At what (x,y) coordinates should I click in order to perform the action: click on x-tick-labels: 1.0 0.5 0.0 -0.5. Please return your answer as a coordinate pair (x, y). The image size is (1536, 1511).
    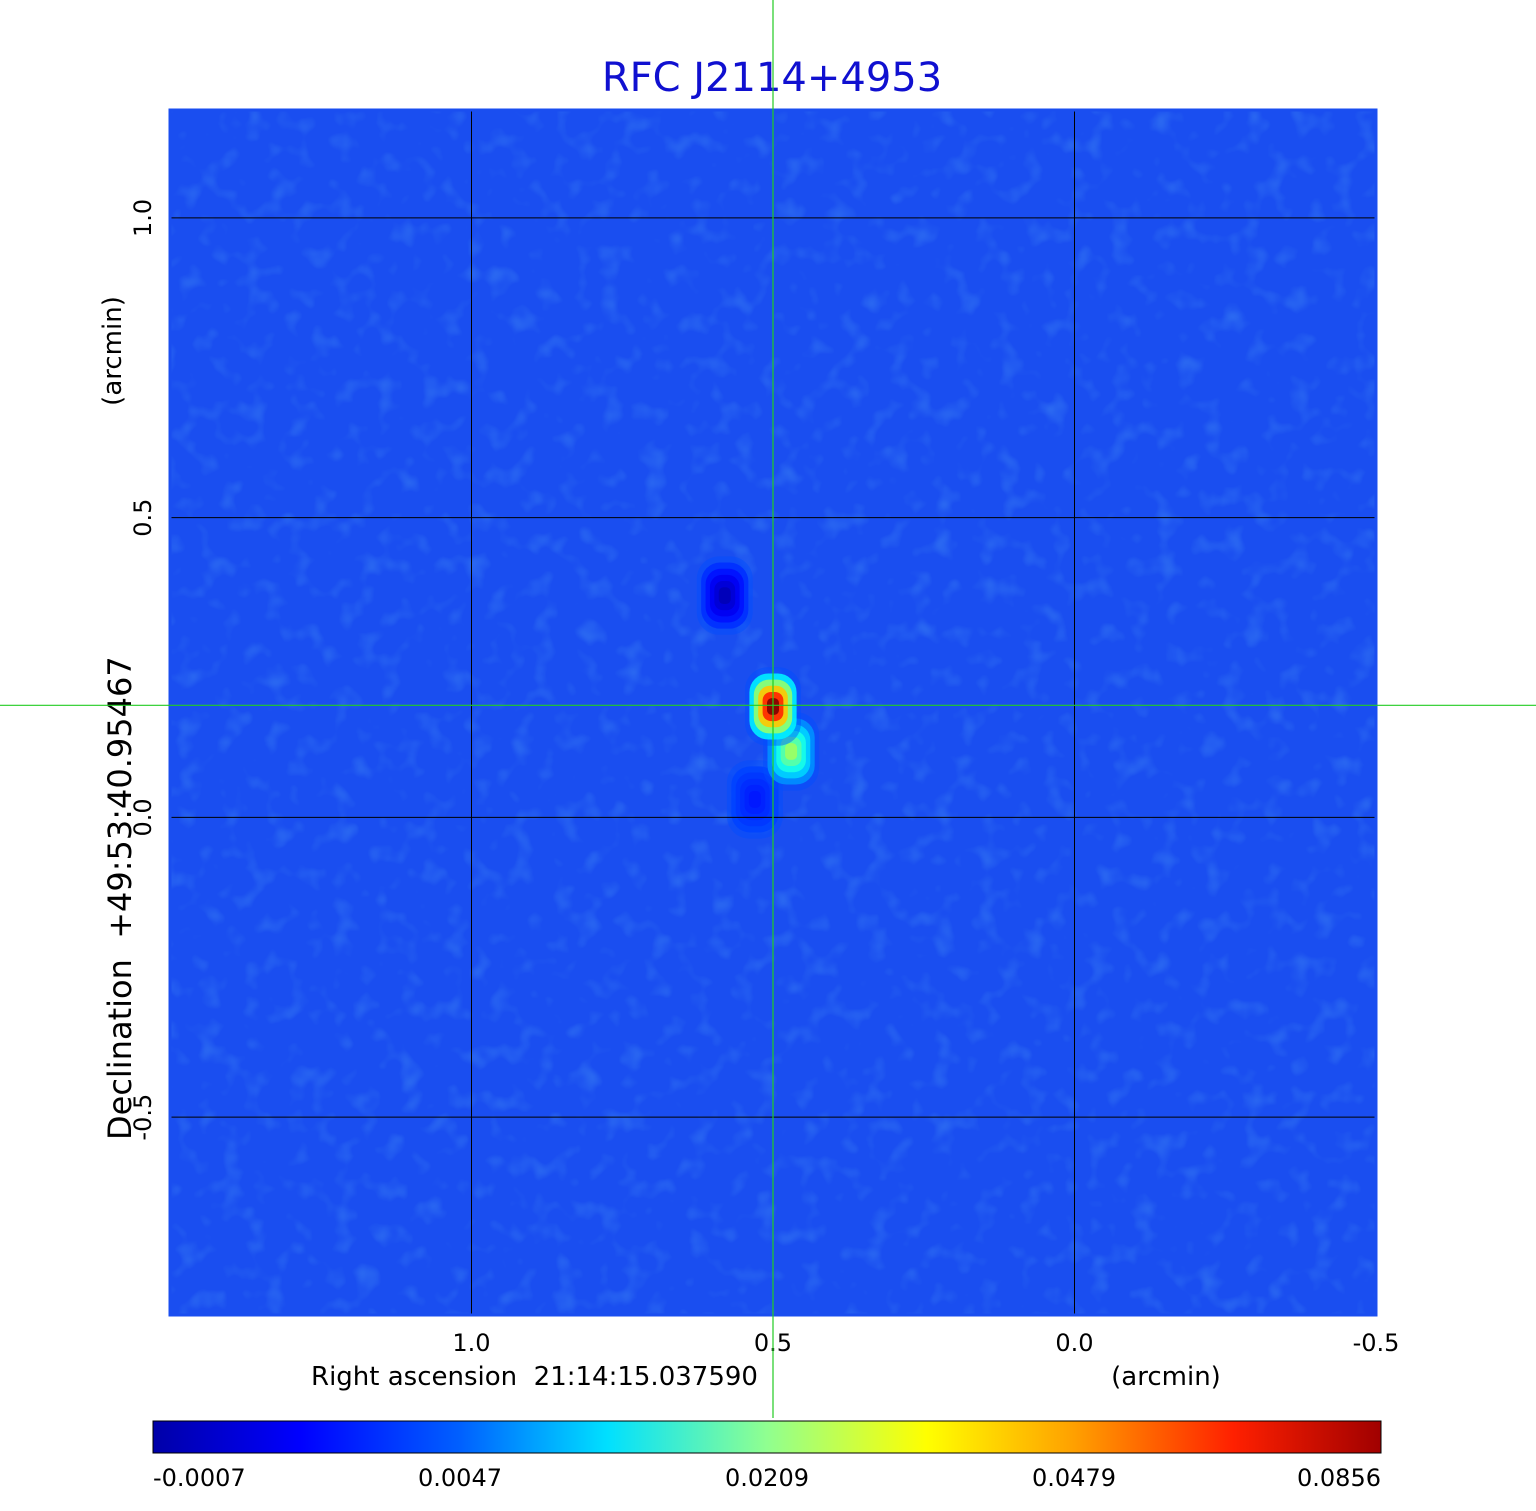
    Looking at the image, I should click on (925, 1343).